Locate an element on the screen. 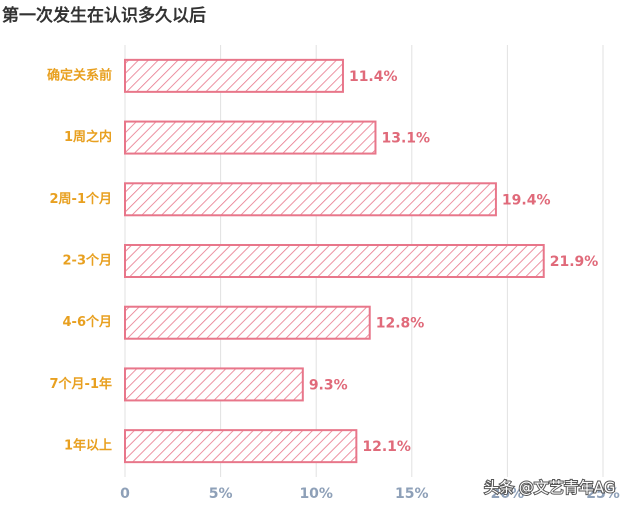  chart-title: 第一次发生在认识多久以后 is located at coordinates (104, 15).